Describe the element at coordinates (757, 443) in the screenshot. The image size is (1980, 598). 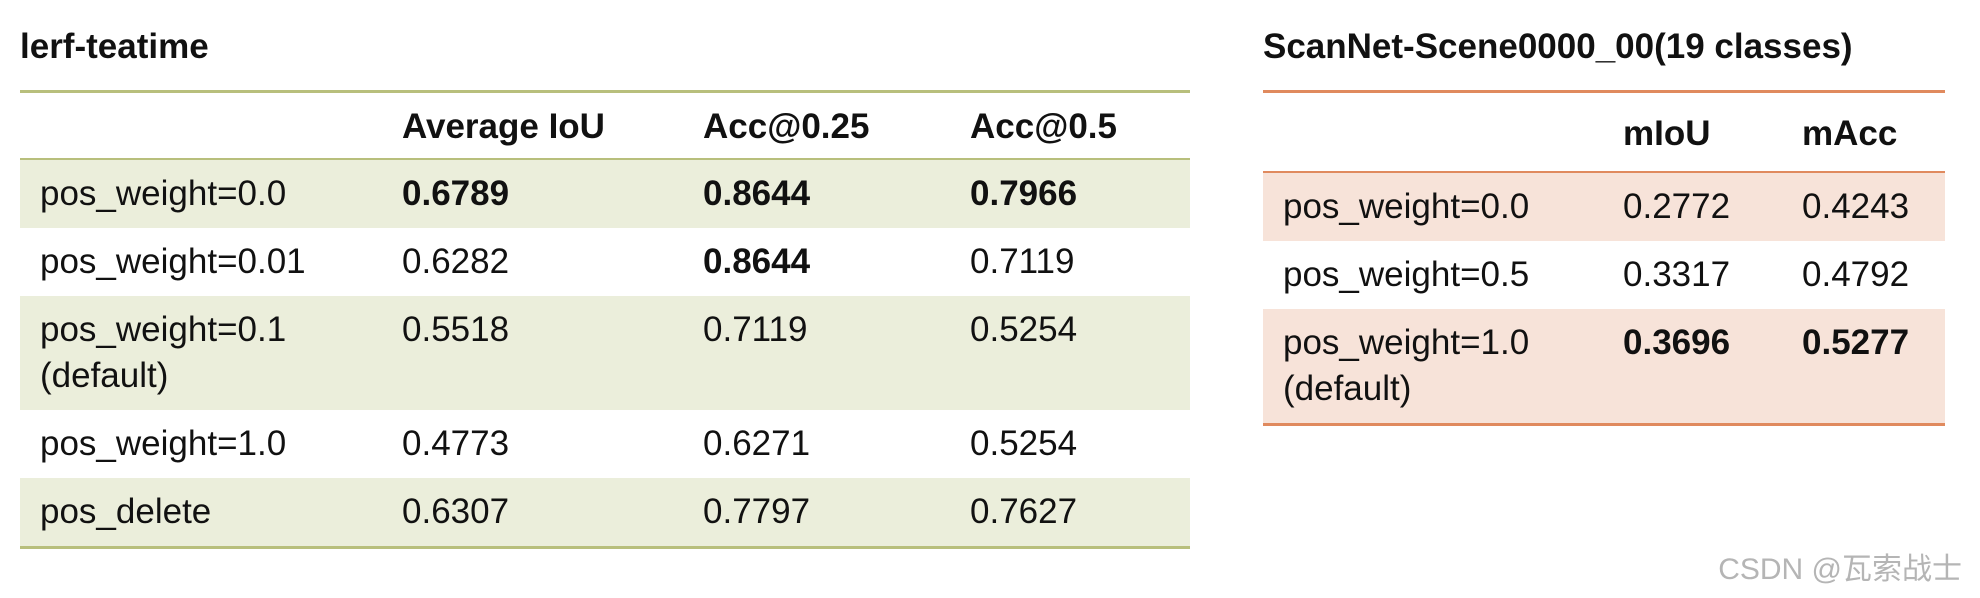
I see `value-cell: 0.6271` at that location.